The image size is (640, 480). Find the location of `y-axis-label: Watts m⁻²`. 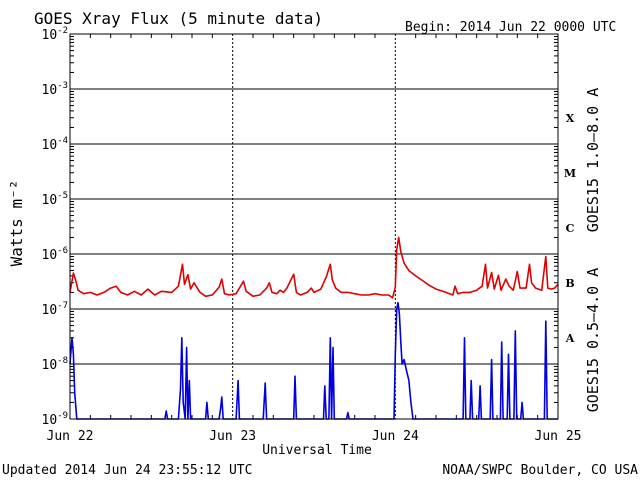

y-axis-label: Watts m⁻² is located at coordinates (16, 223).